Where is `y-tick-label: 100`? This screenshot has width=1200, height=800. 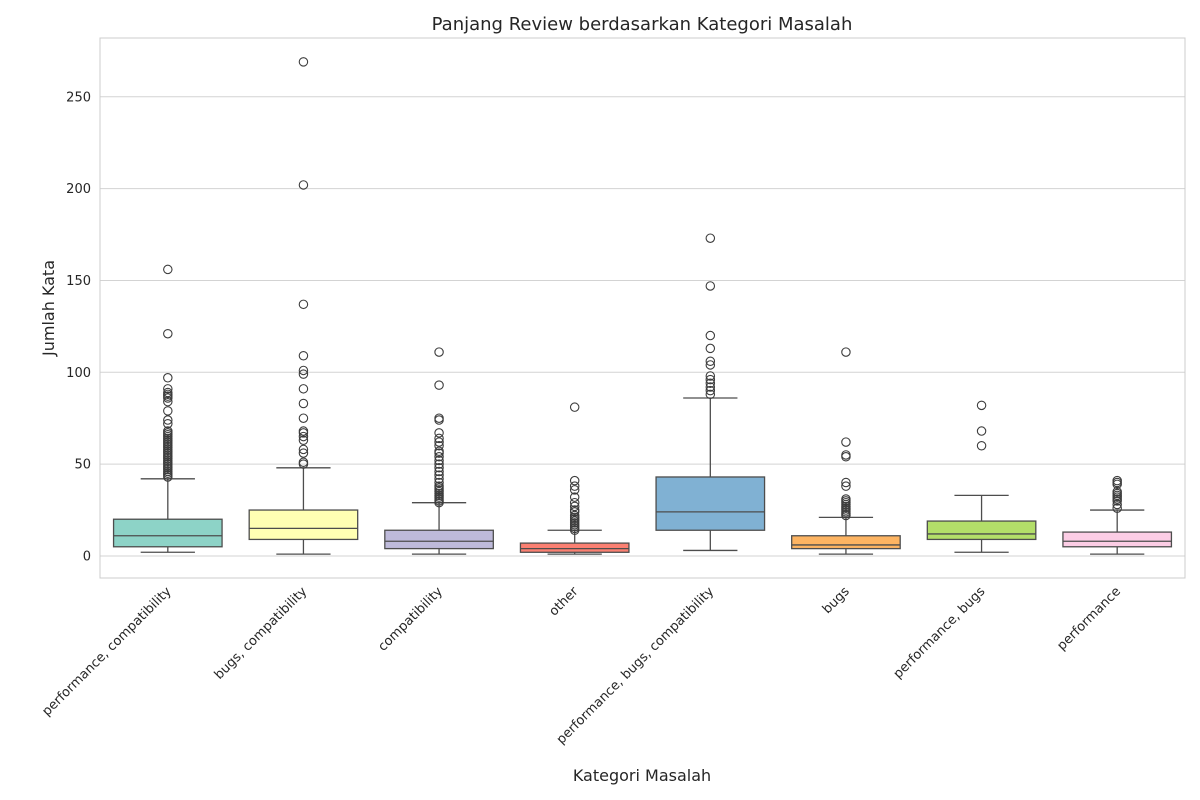 y-tick-label: 100 is located at coordinates (78, 373).